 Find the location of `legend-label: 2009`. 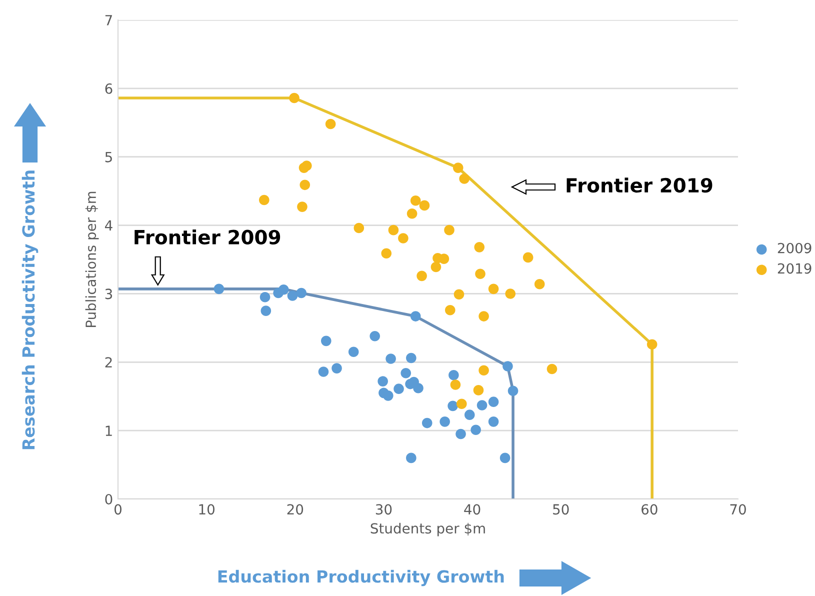

legend-label: 2009 is located at coordinates (795, 248).